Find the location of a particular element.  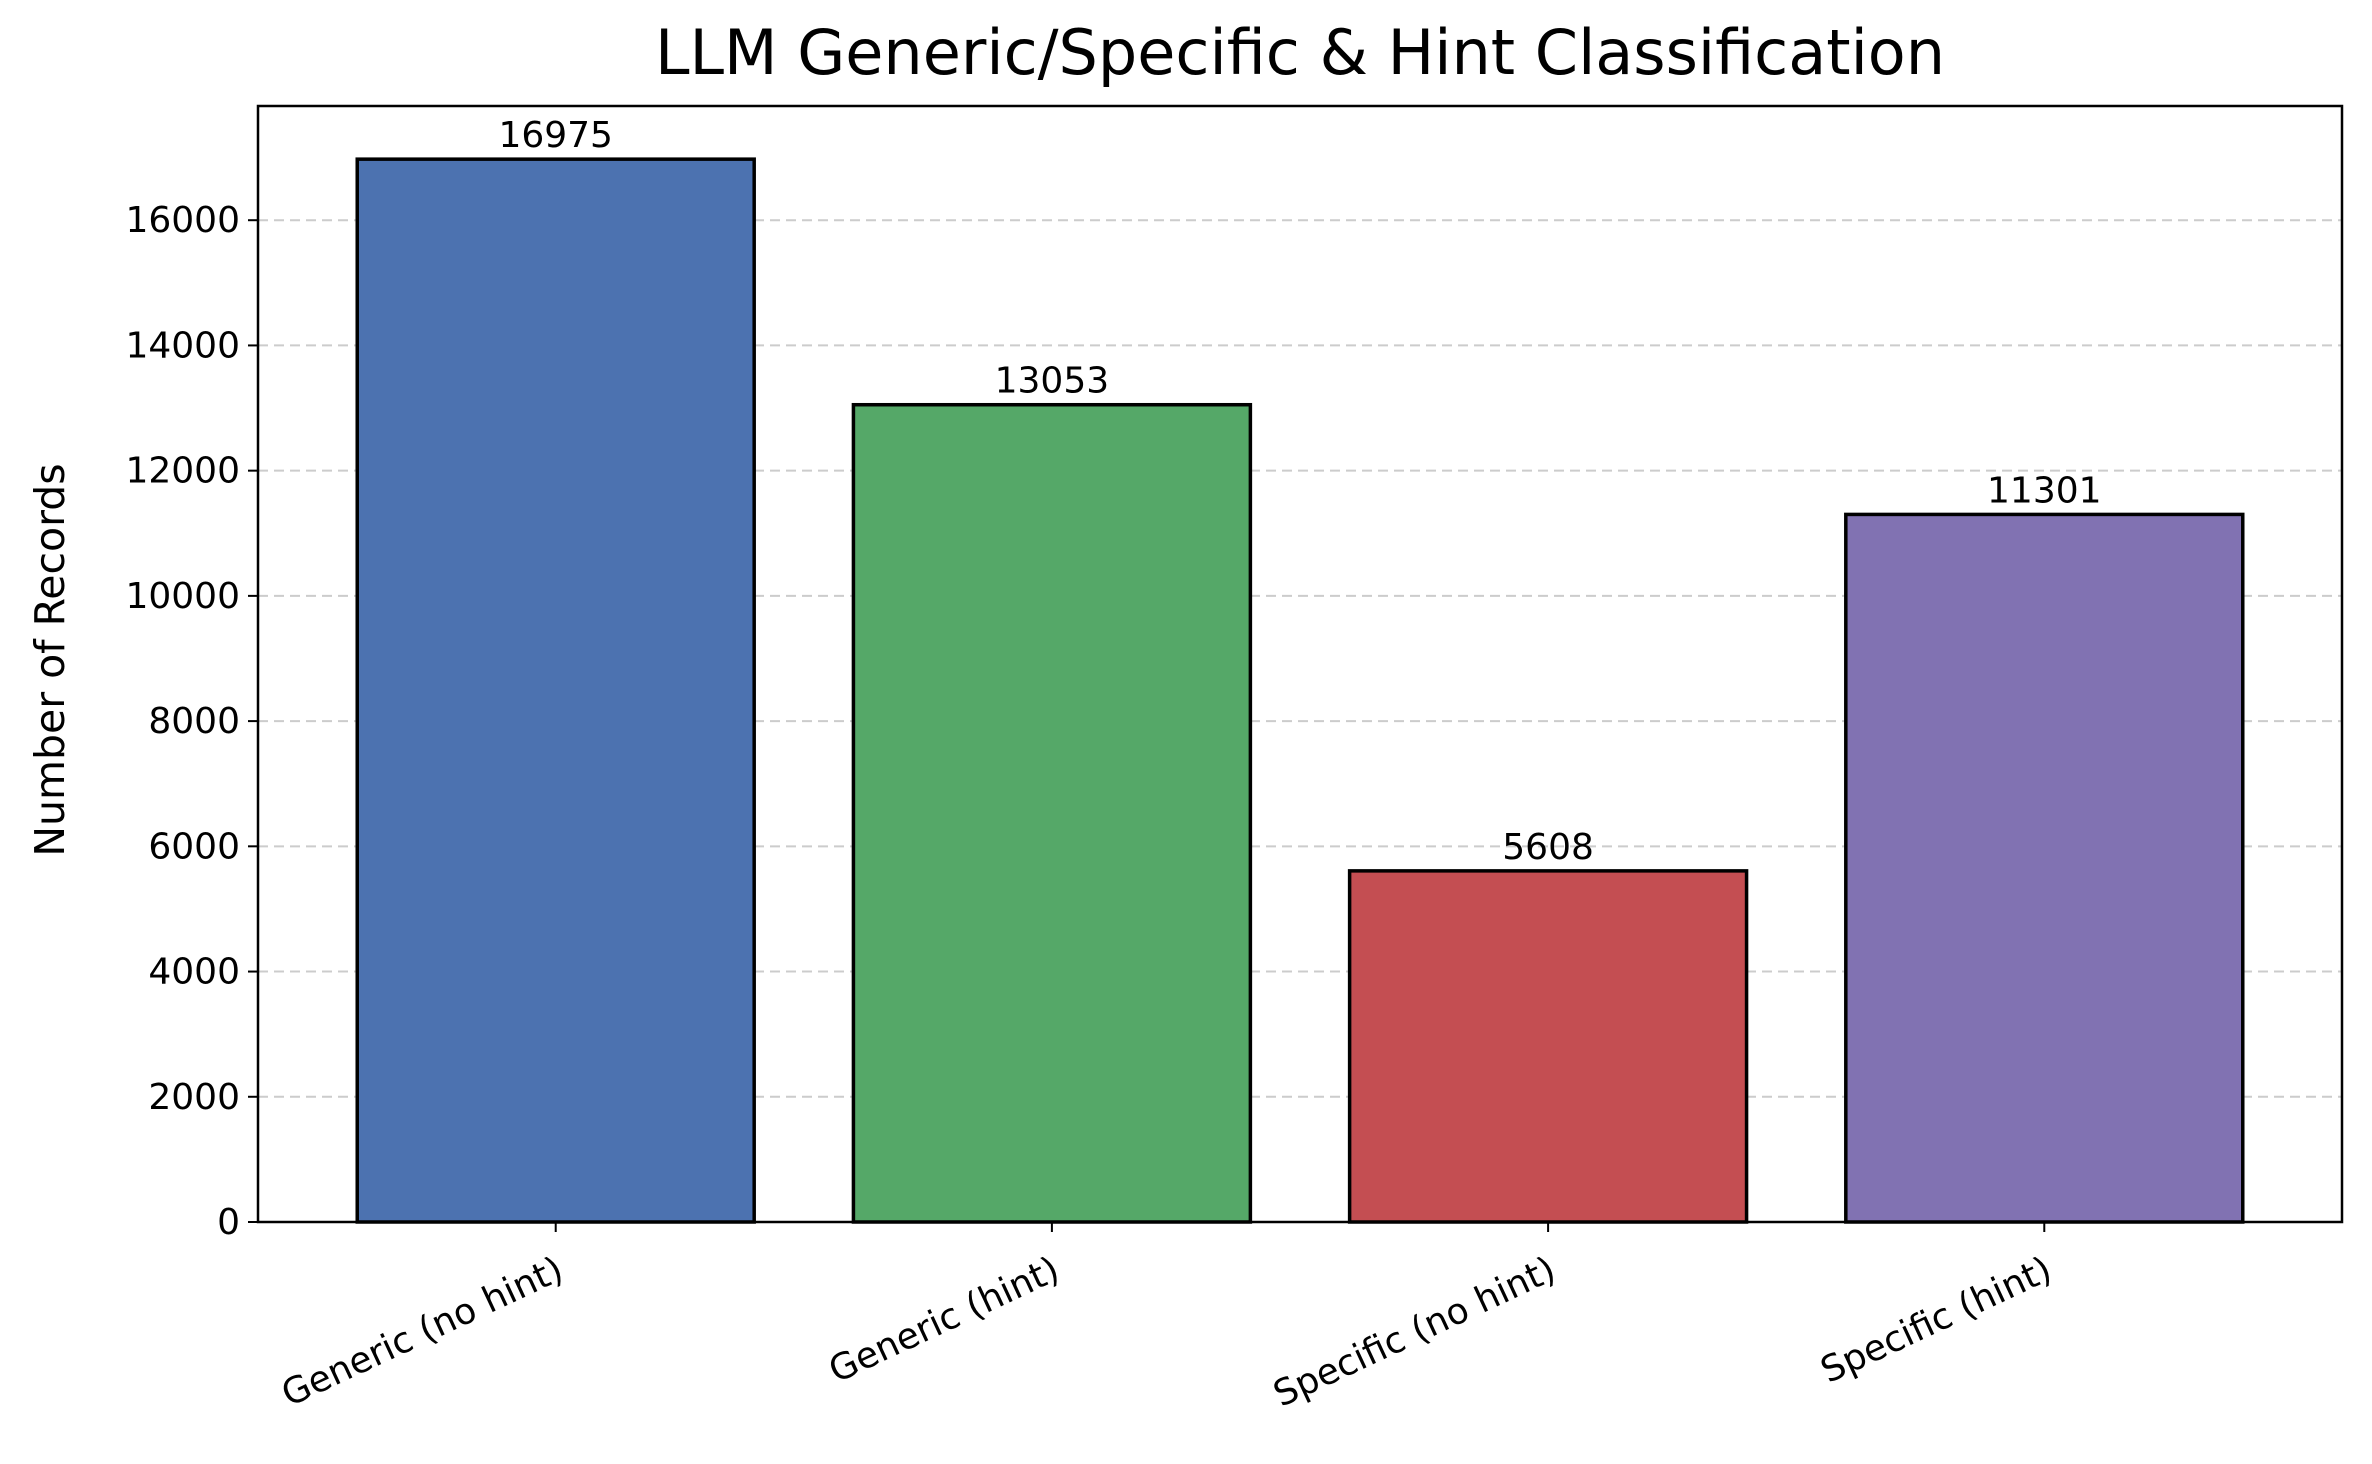

y-tick-label: 4000 is located at coordinates (194, 972).